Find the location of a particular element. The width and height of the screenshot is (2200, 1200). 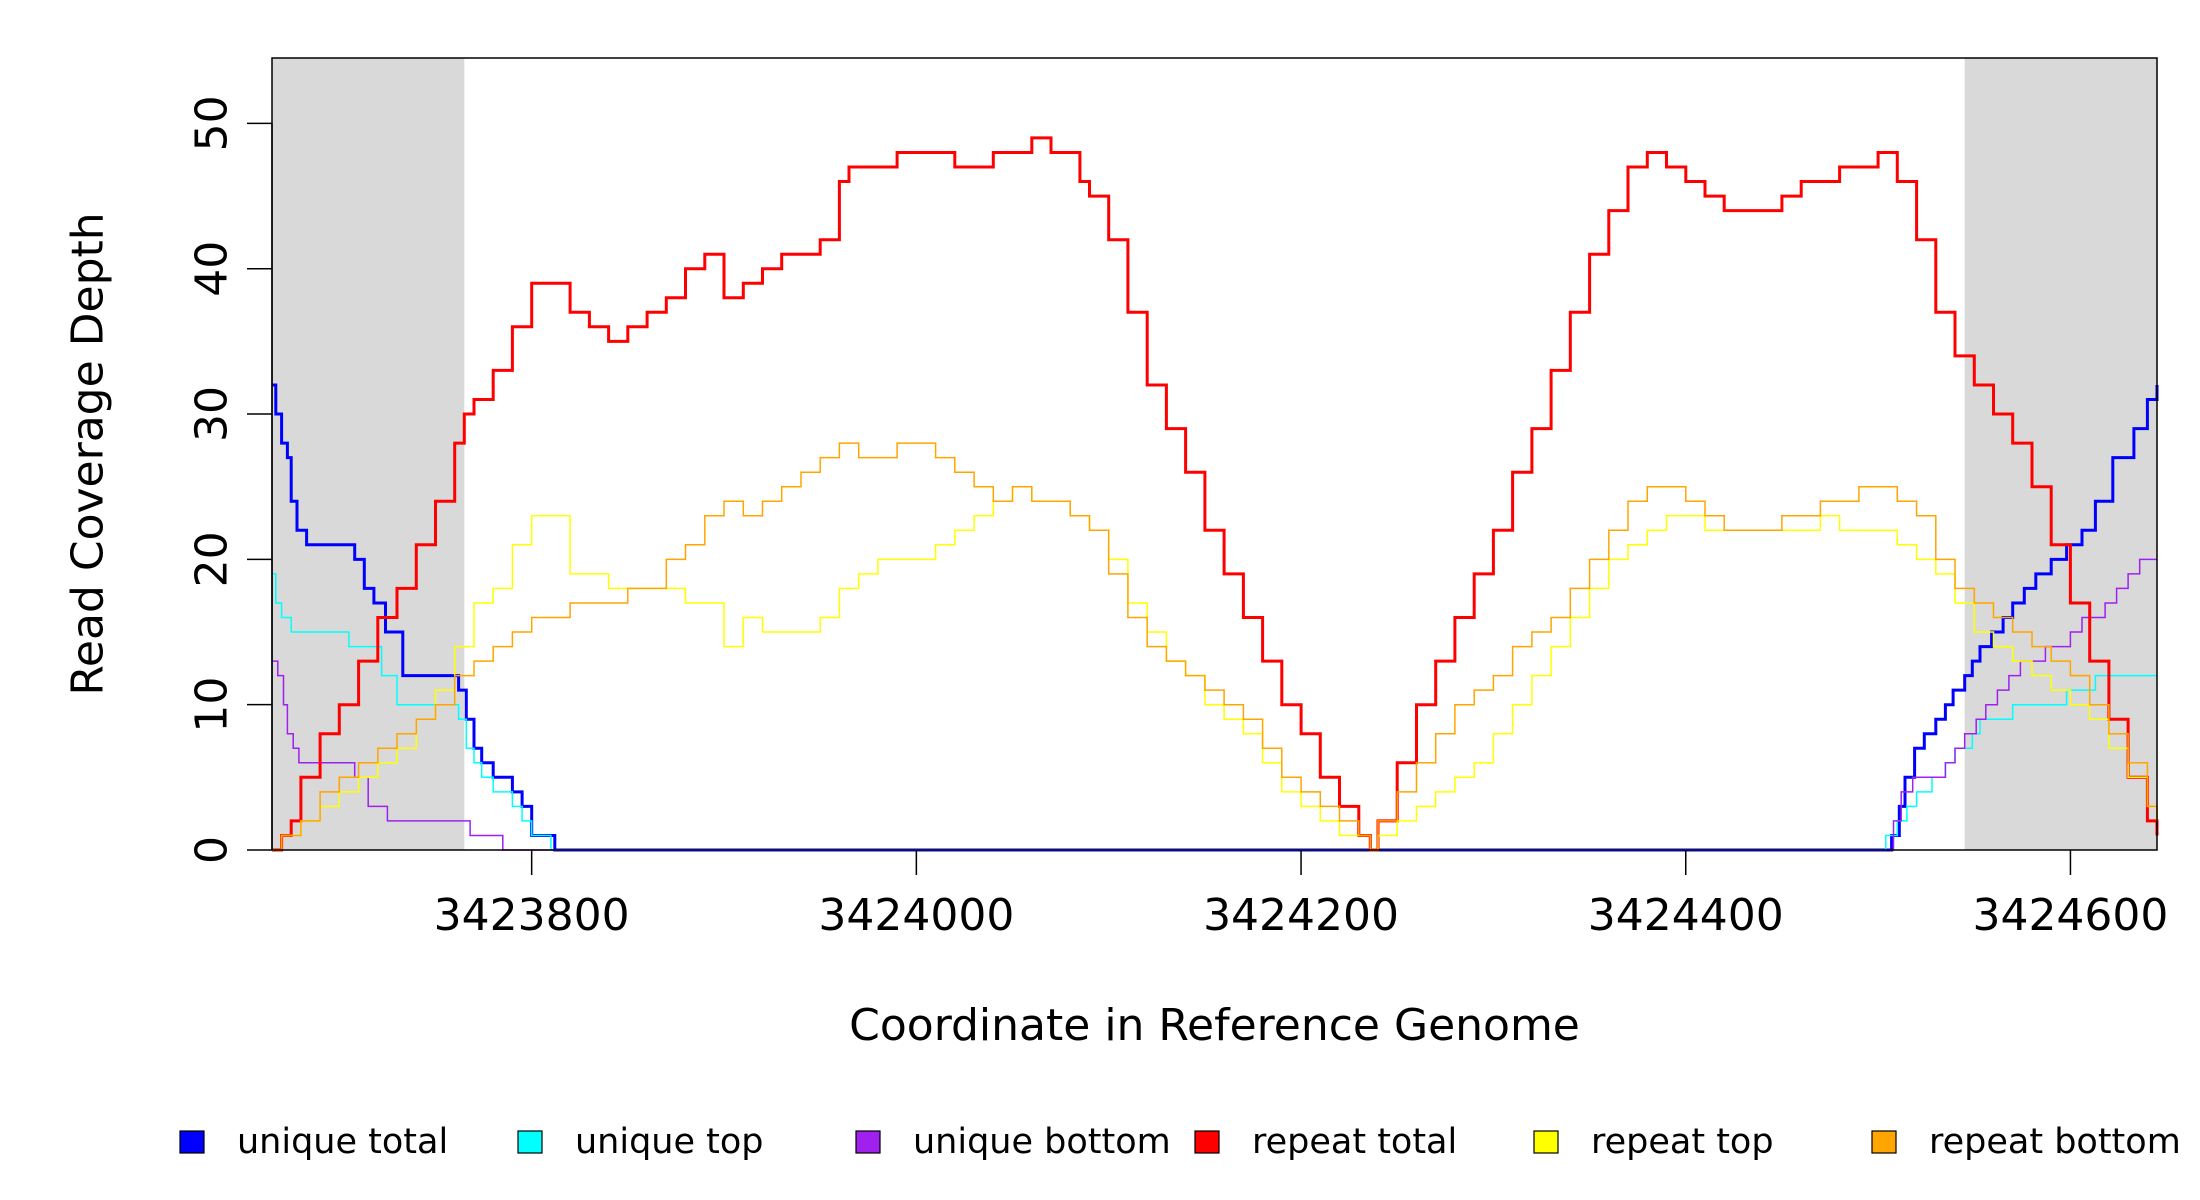

y-tick-label: 50 is located at coordinates (212, 123).